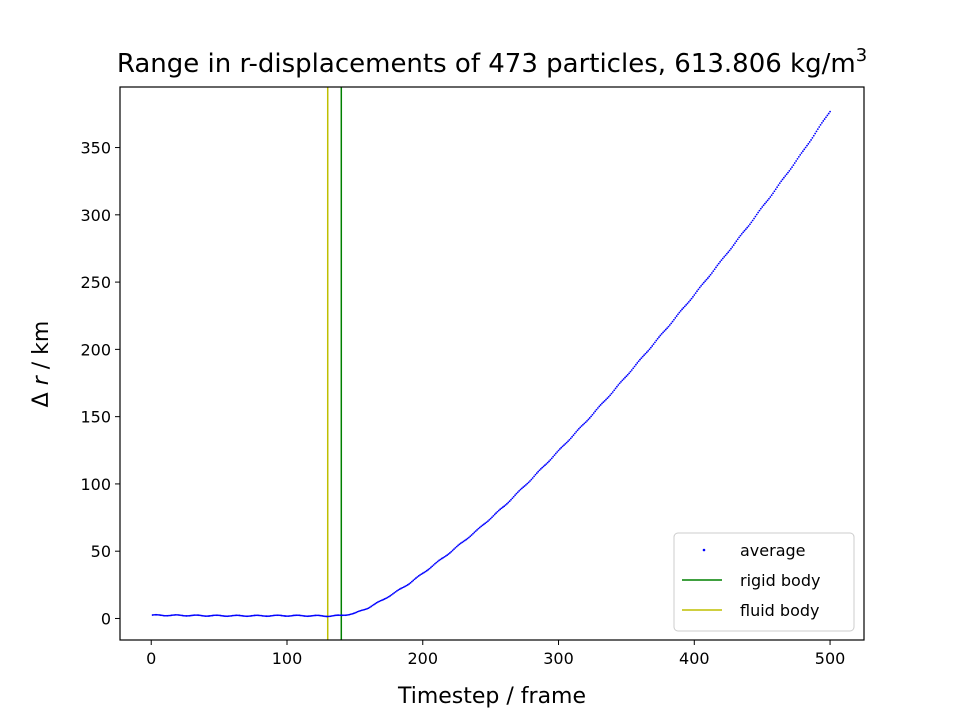 The image size is (960, 720). Describe the element at coordinates (151, 658) in the screenshot. I see `x-tick-label: 0` at that location.